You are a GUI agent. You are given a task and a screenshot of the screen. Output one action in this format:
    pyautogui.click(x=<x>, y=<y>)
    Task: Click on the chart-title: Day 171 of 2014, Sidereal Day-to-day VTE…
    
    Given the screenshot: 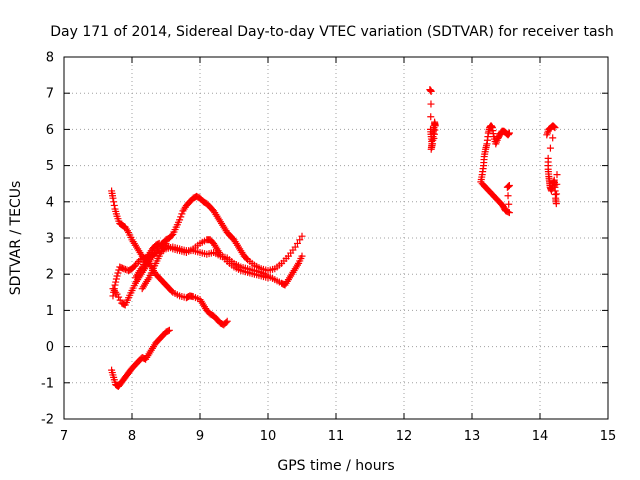 What is the action you would take?
    pyautogui.click(x=331, y=32)
    